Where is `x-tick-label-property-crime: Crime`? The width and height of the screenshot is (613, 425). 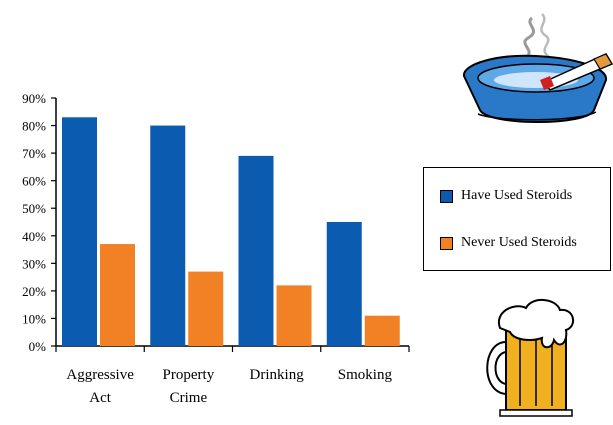
x-tick-label-property-crime: Crime is located at coordinates (189, 398).